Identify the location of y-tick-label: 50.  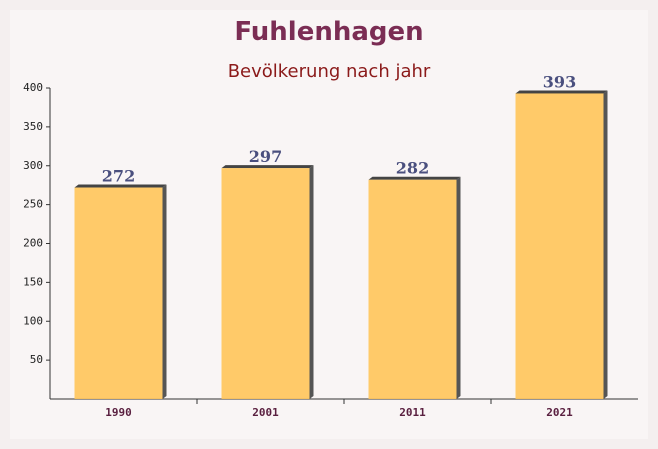
(36, 359).